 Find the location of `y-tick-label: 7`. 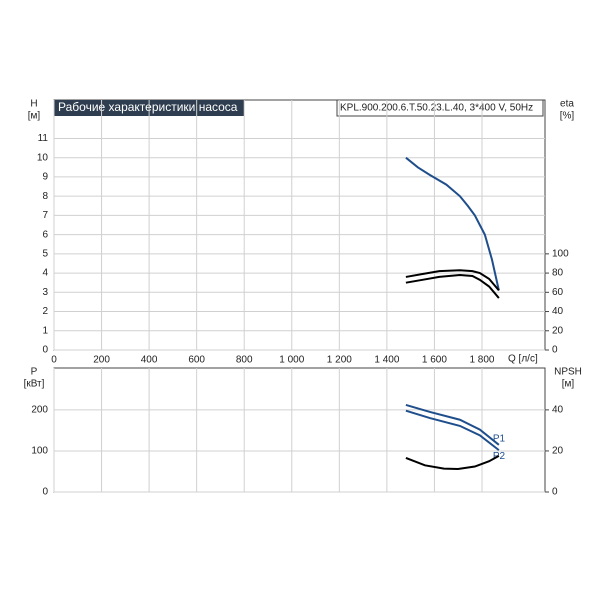

y-tick-label: 7 is located at coordinates (45, 215).